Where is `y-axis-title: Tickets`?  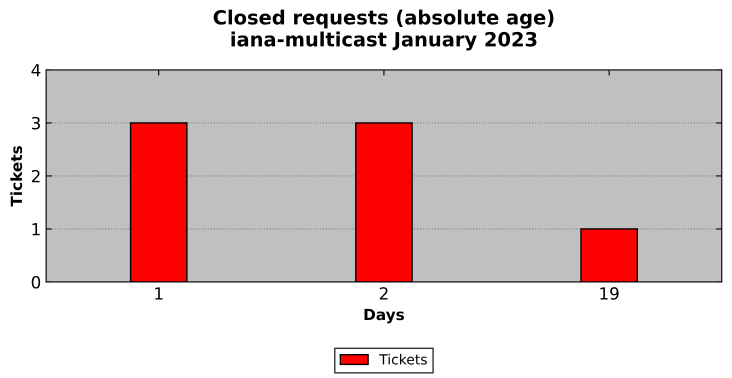 y-axis-title: Tickets is located at coordinates (16, 176).